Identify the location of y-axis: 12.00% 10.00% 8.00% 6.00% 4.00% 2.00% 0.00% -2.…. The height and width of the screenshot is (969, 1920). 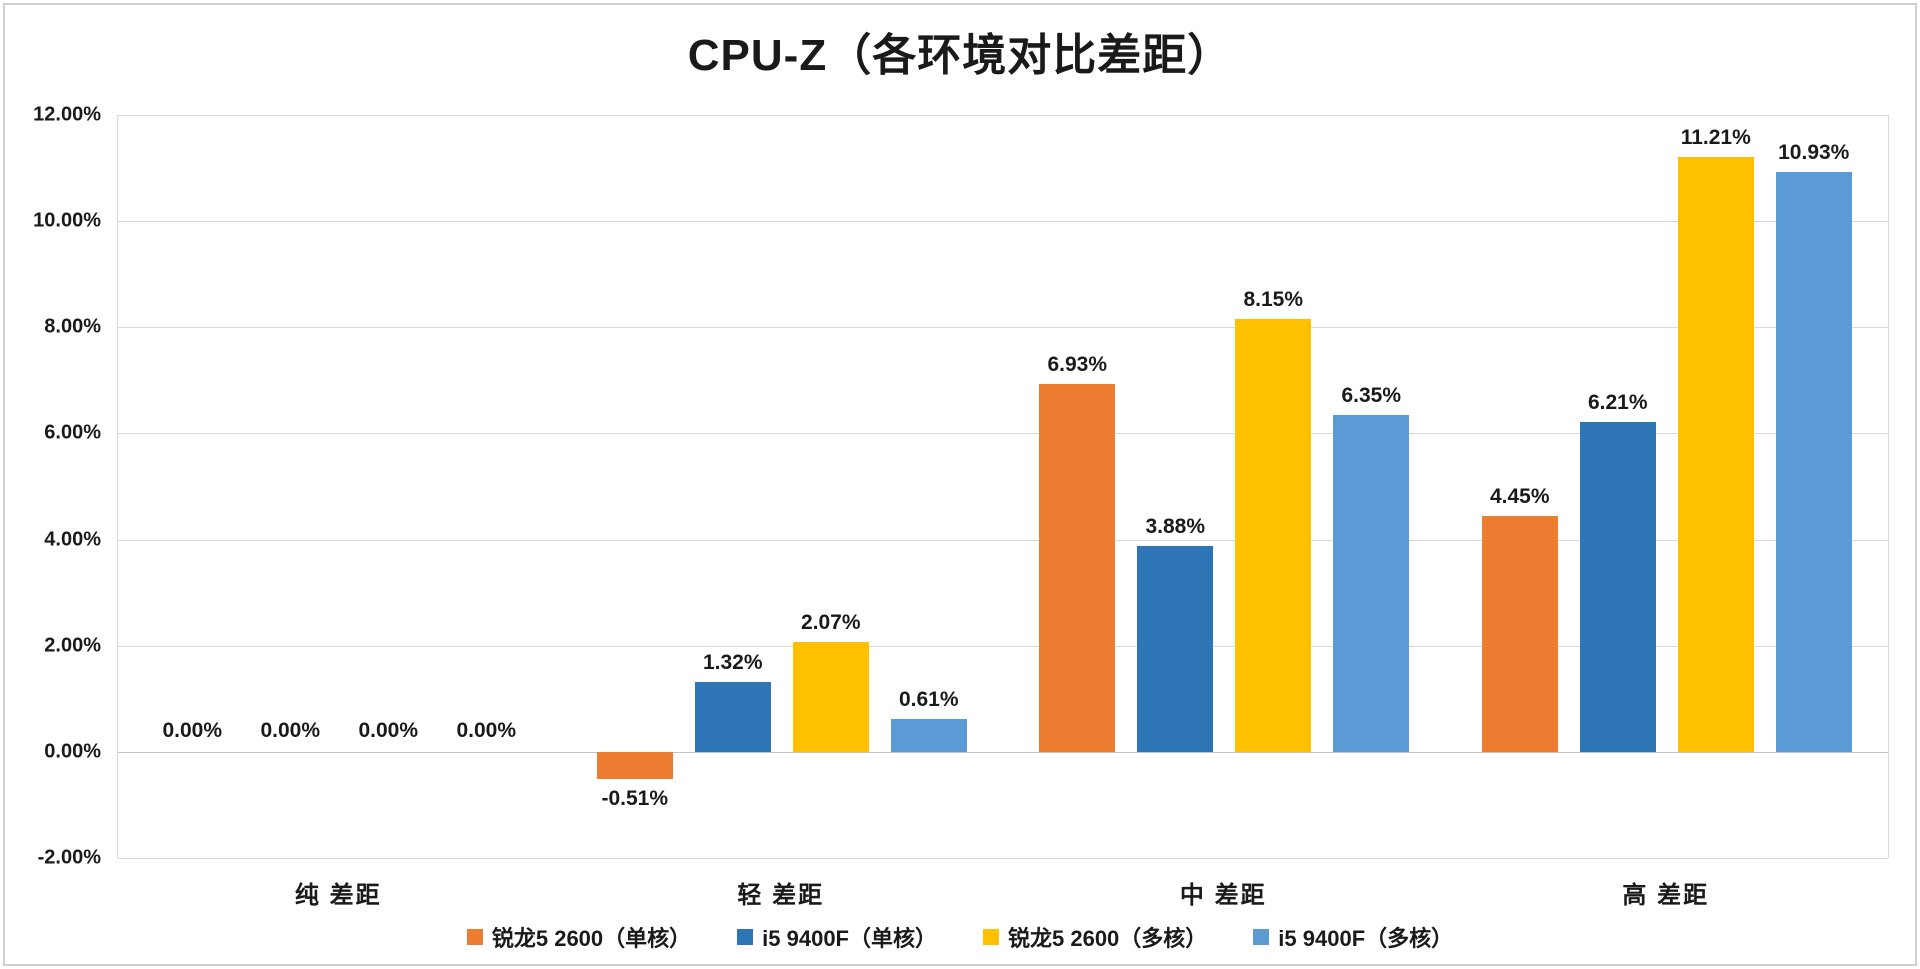
(56, 486).